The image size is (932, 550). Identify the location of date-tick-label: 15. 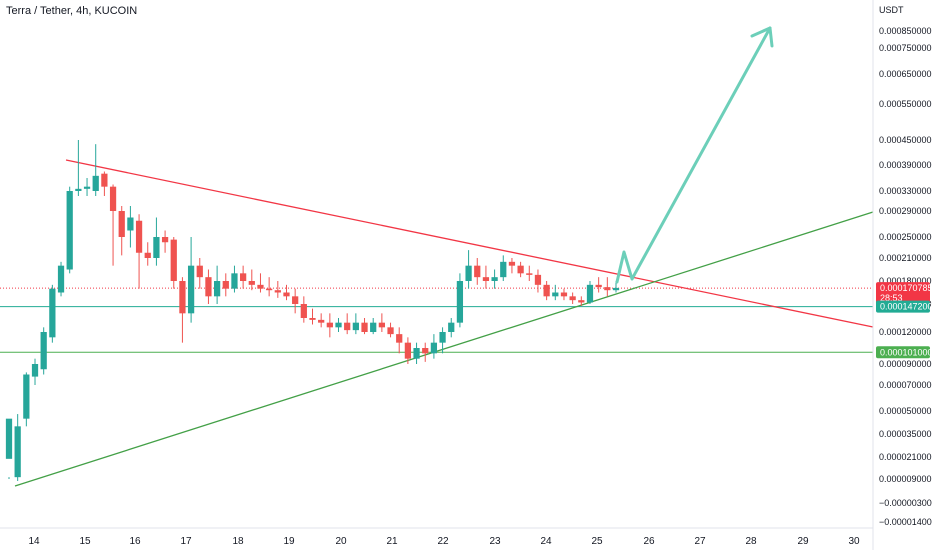
(85, 541).